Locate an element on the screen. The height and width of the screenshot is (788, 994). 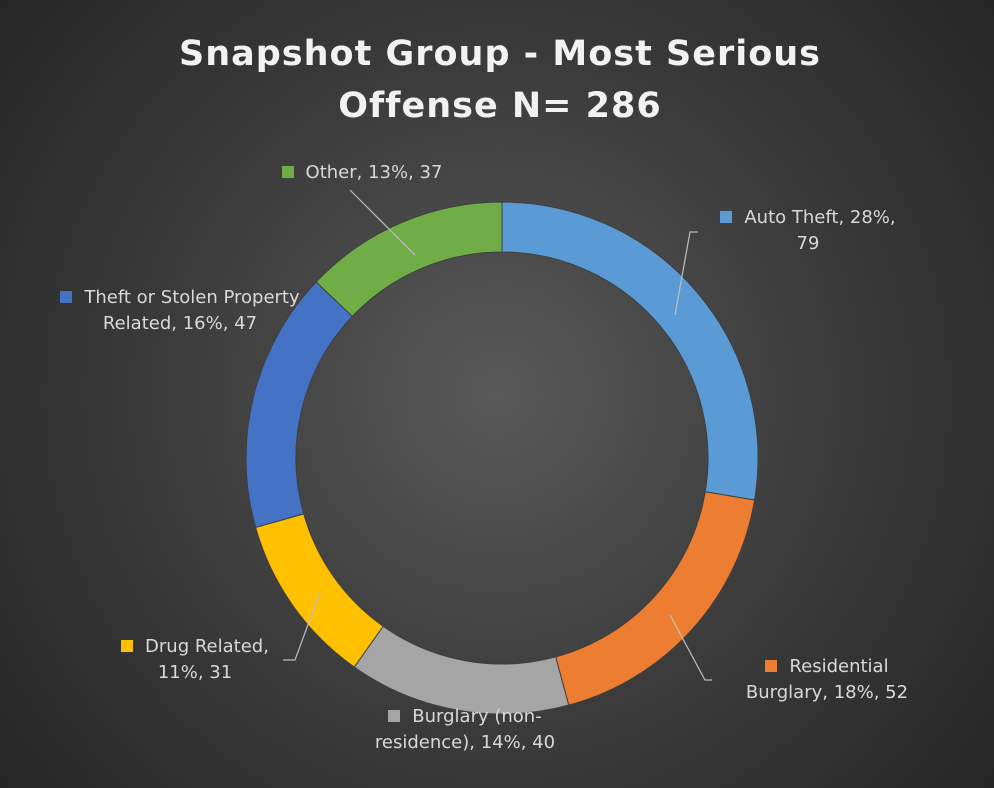
data-label: Auto Theft, 28%, 79 is located at coordinates (808, 231).